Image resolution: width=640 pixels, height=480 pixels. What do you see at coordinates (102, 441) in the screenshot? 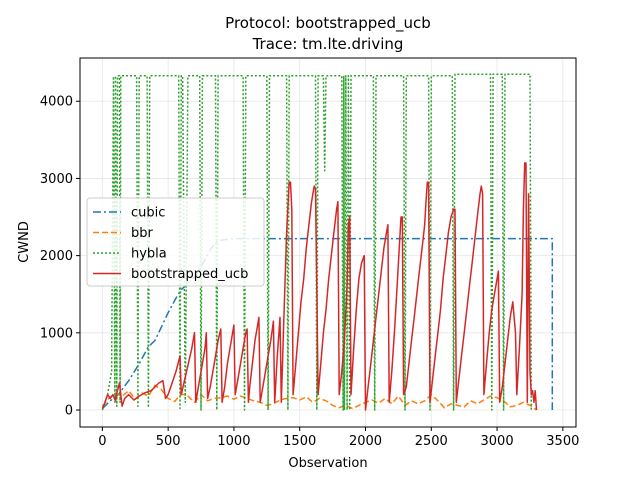
I see `x-tick-label: 0` at bounding box center [102, 441].